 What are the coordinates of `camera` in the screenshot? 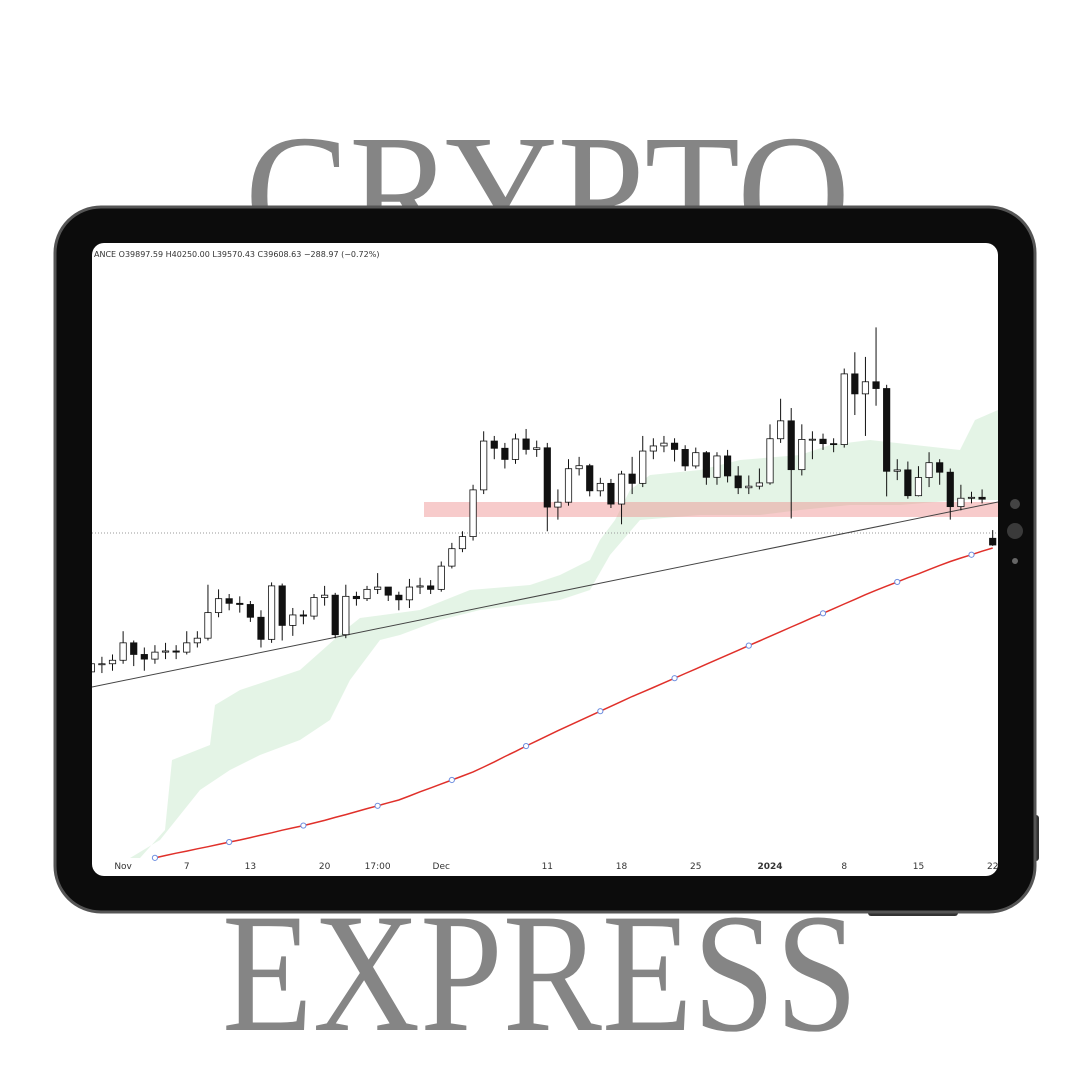 It's located at (1015, 531).